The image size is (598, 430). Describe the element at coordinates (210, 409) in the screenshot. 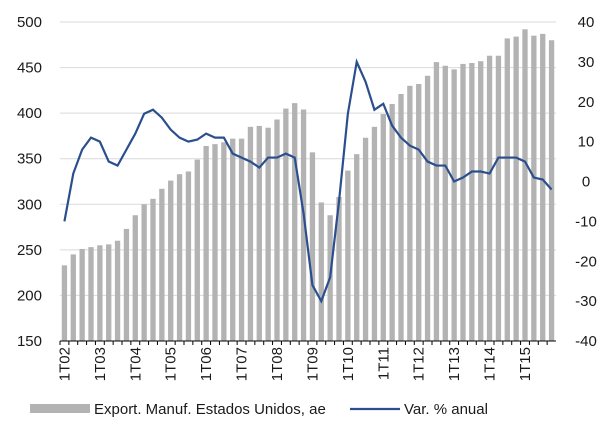

I see `legend-label: Export. Manuf. Estados Unidos, ae` at that location.